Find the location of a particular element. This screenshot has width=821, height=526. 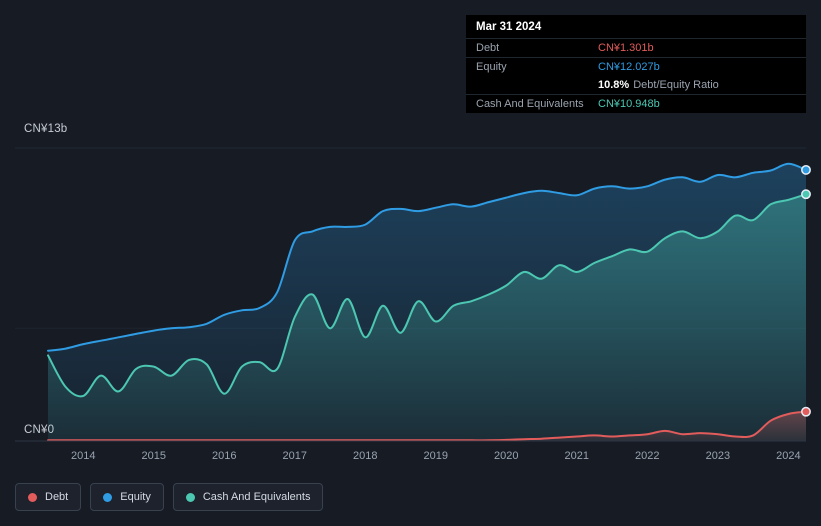

tooltip-debt-row: Debt CN¥1.301b is located at coordinates (636, 47).